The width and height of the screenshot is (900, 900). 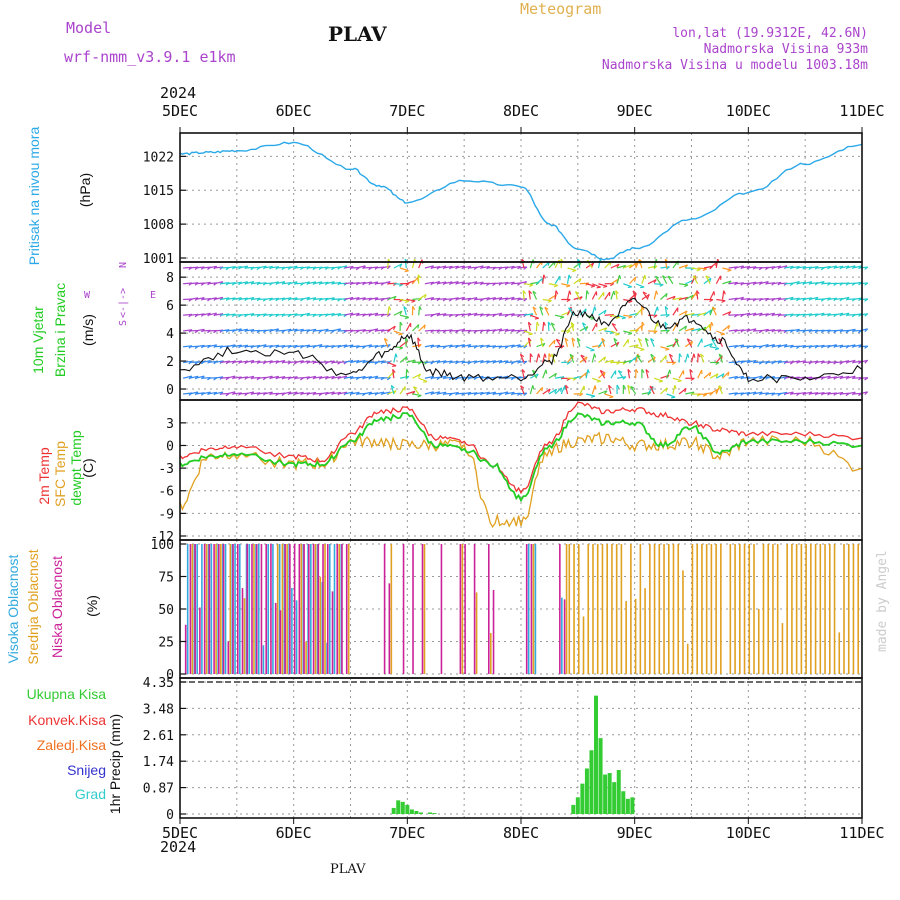 What do you see at coordinates (521, 470) in the screenshot?
I see `panel-frame` at bounding box center [521, 470].